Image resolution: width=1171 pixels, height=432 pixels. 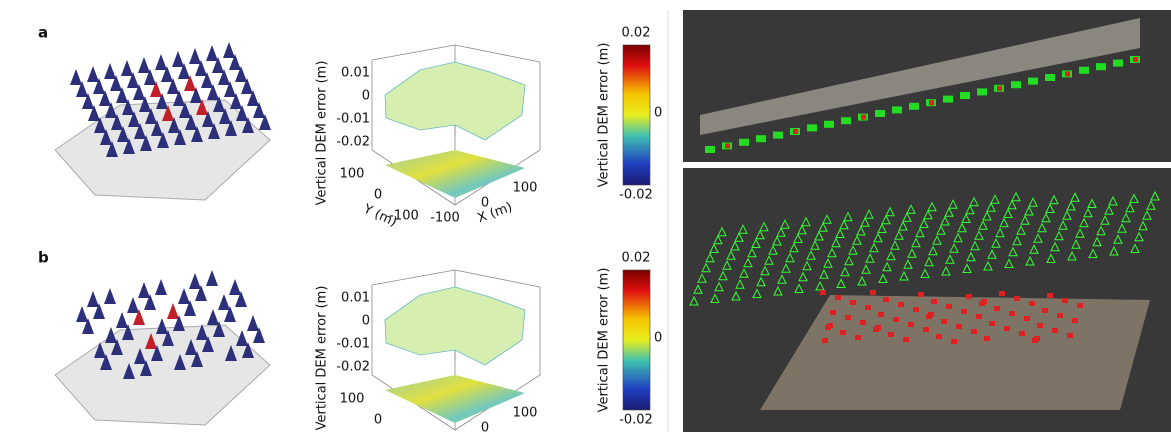 What do you see at coordinates (366, 321) in the screenshot?
I see `z-tick-label: 0` at bounding box center [366, 321].